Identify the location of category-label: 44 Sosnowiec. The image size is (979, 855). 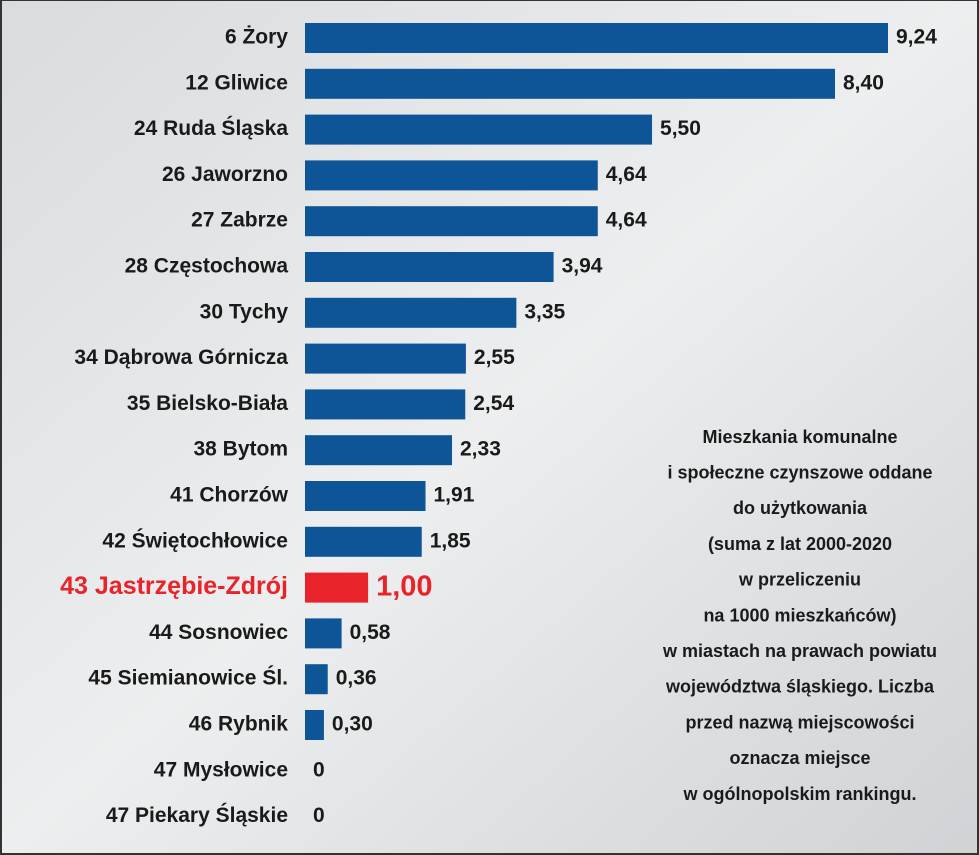
(218, 632).